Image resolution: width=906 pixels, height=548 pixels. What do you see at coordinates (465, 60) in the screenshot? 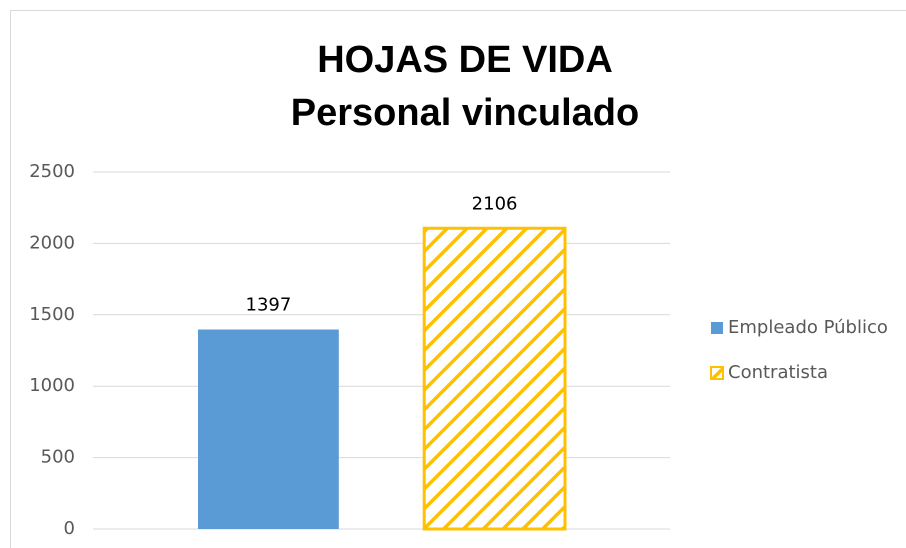
I see `chart-title: HOJAS DE VIDA` at bounding box center [465, 60].